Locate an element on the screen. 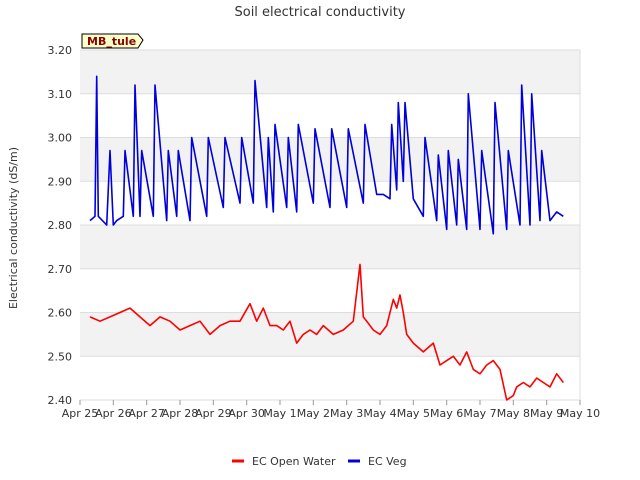 The image size is (640, 480). y-tick-label: 2.80 is located at coordinates (60, 225).